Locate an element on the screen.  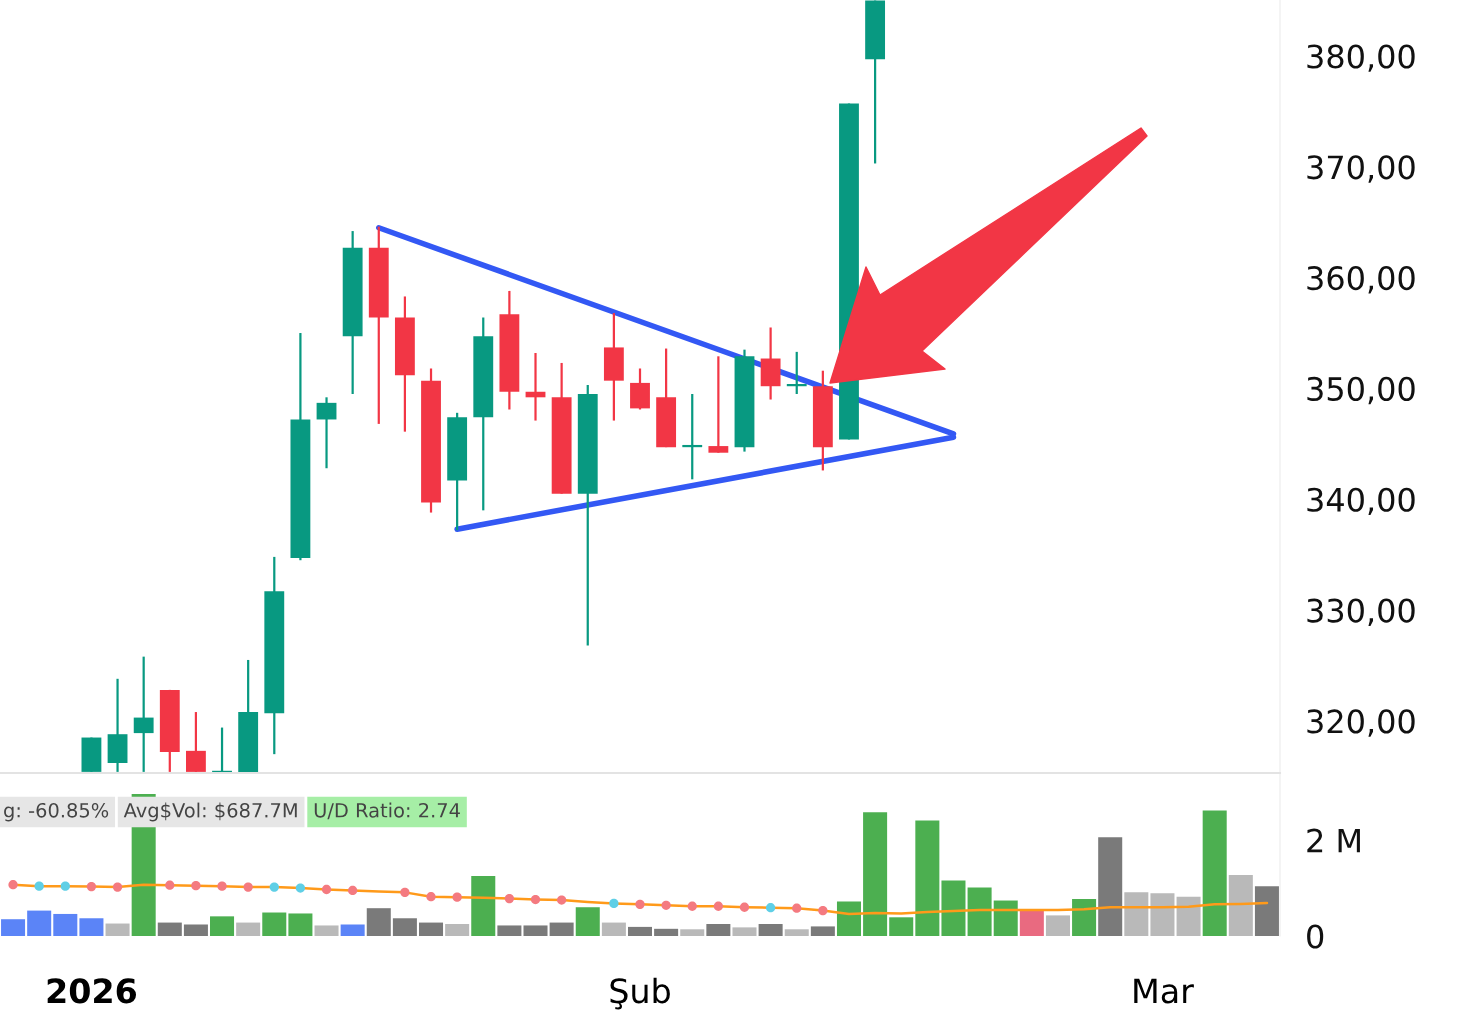
y-tick-label: 380,00 is located at coordinates (1361, 58).